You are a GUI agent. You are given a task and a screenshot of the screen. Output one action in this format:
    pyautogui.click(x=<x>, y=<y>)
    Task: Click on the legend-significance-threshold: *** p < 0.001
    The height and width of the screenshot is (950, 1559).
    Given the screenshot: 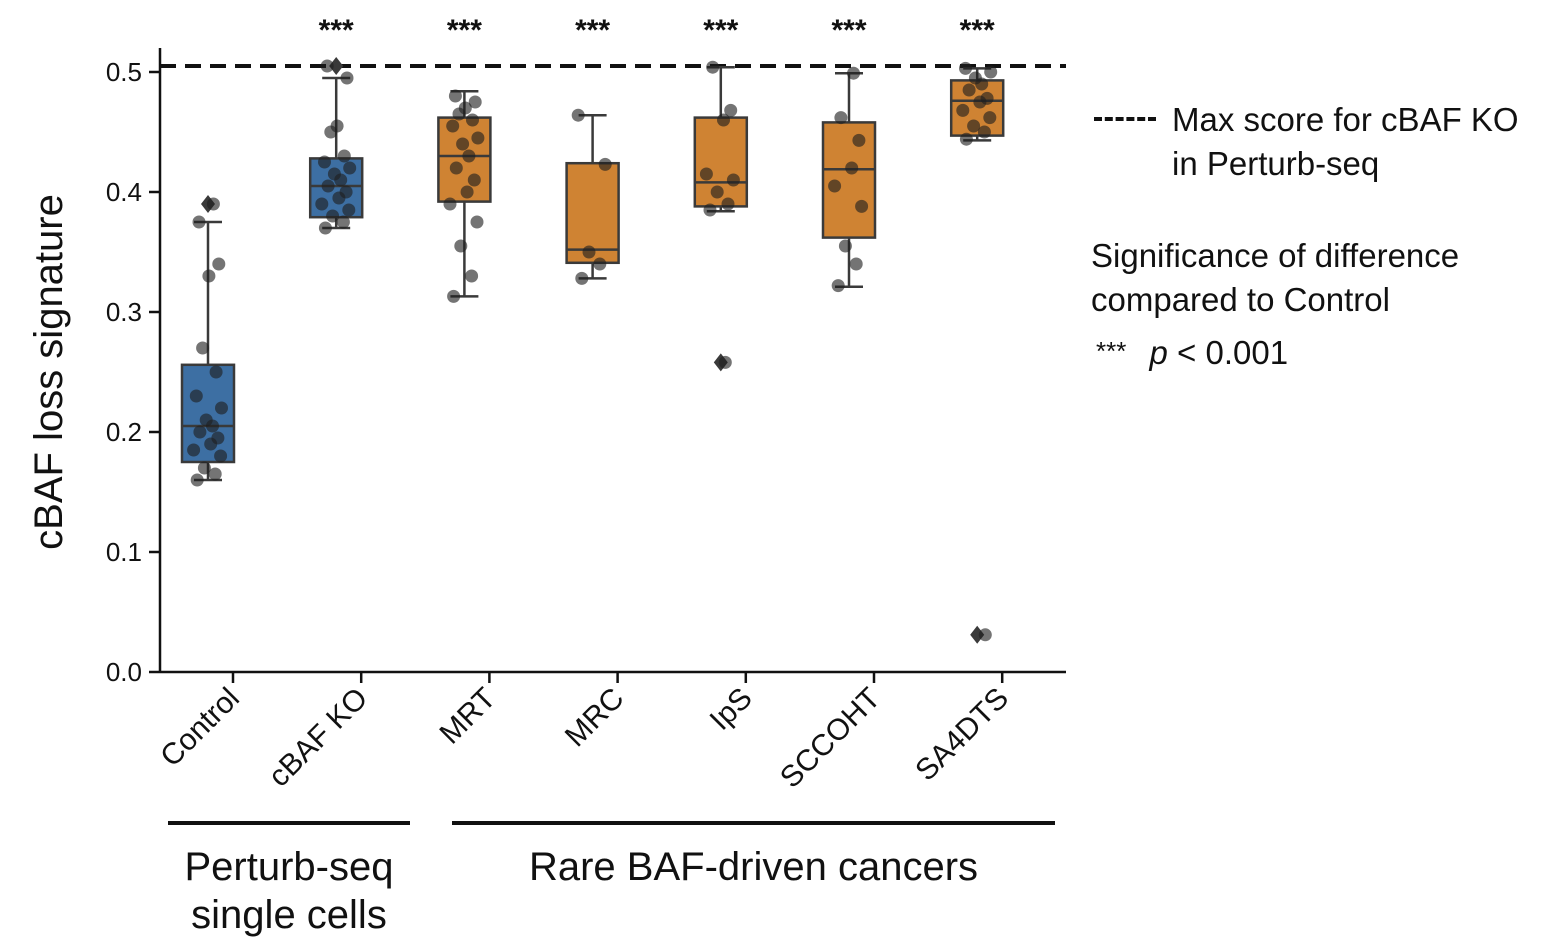 What is the action you would take?
    pyautogui.click(x=1192, y=353)
    